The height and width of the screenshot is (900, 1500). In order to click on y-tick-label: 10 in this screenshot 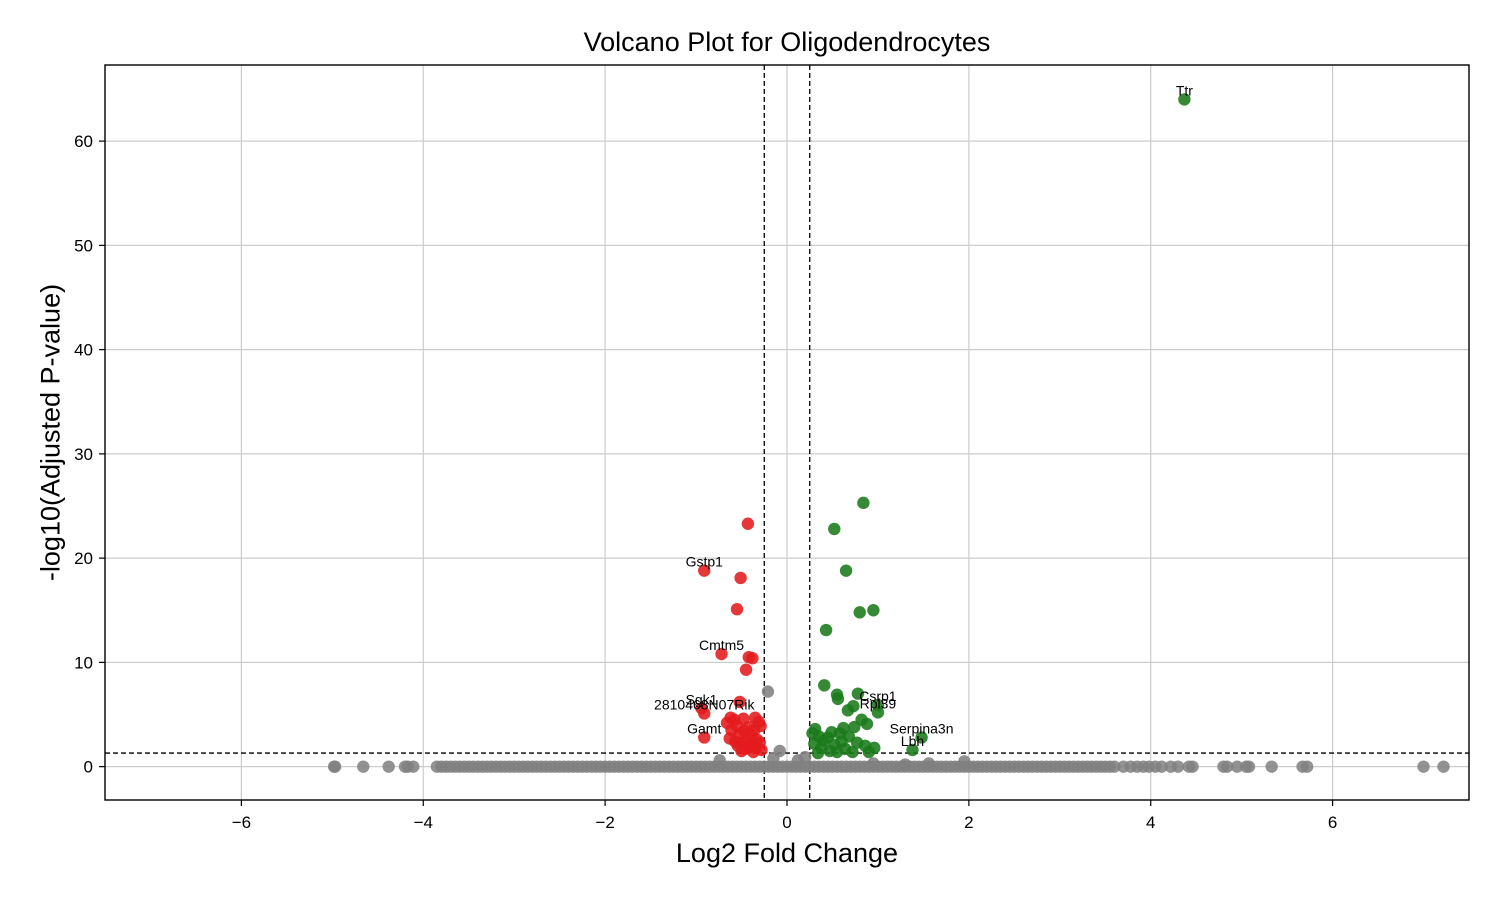, I will do `click(83, 662)`.